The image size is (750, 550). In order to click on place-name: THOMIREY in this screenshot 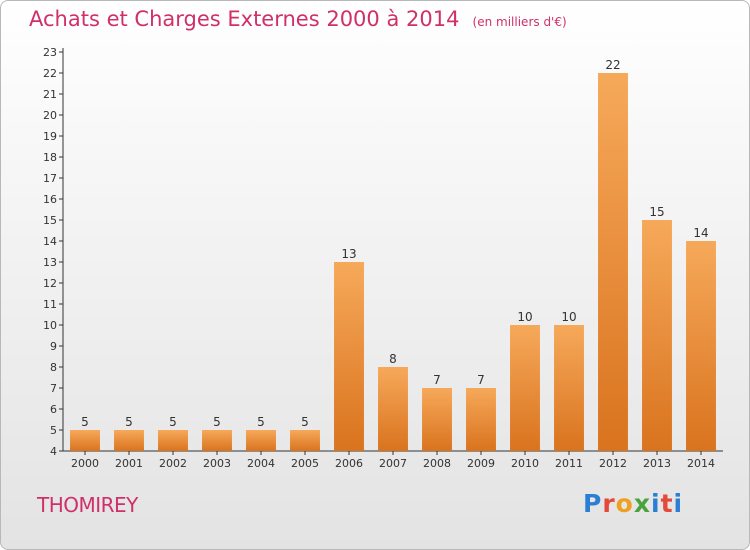, I will do `click(87, 505)`.